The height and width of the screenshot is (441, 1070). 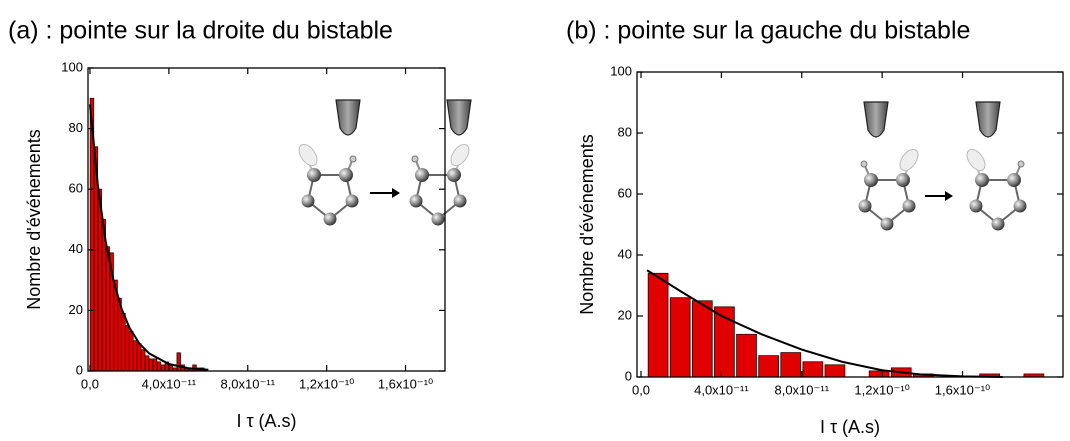 What do you see at coordinates (385, 163) in the screenshot?
I see `inset-a` at bounding box center [385, 163].